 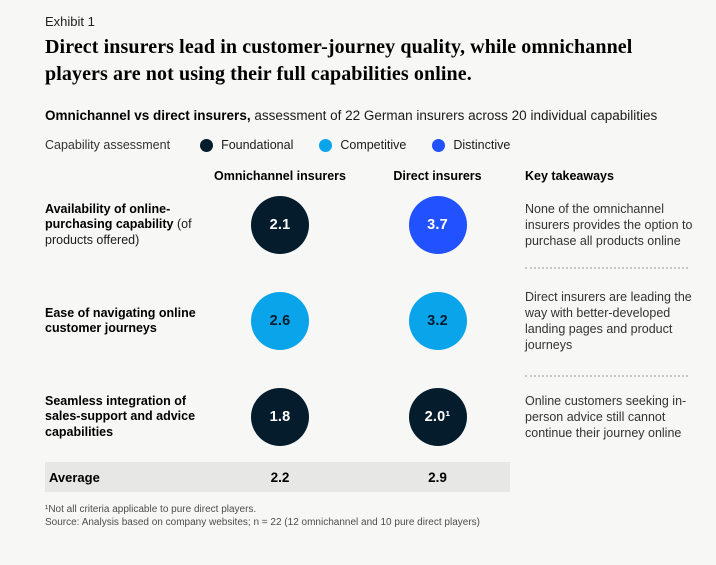 I want to click on score-circle: 2.1, so click(x=280, y=225).